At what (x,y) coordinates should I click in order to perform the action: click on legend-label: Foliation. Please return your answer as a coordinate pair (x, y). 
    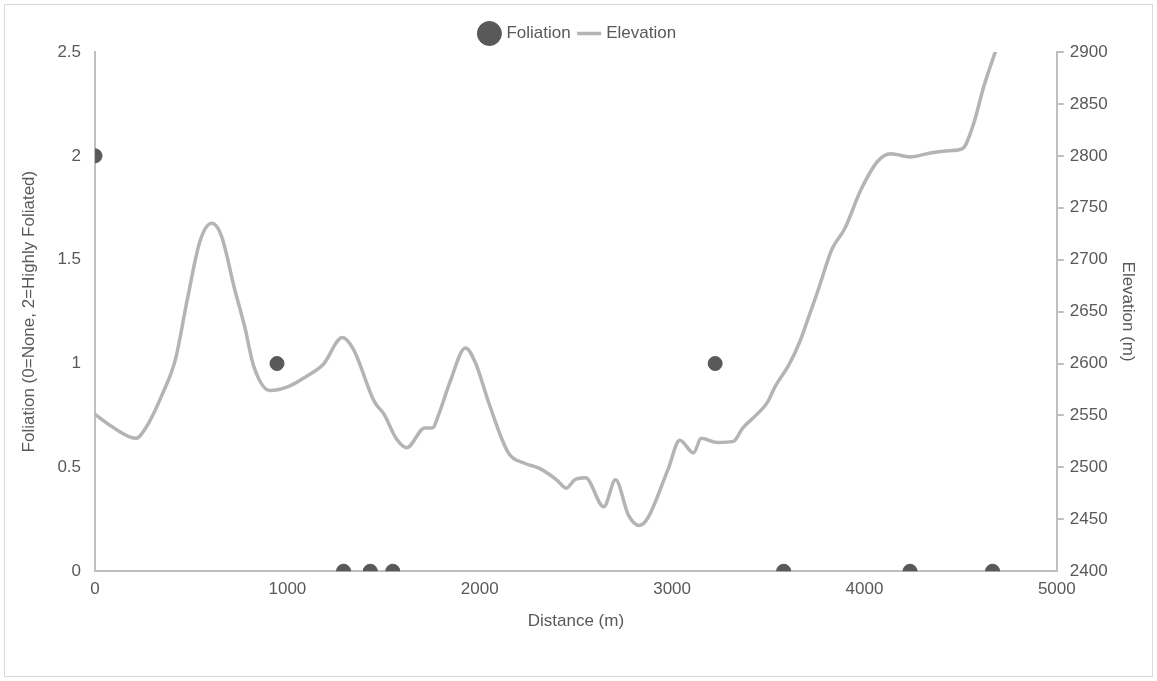
    Looking at the image, I should click on (538, 33).